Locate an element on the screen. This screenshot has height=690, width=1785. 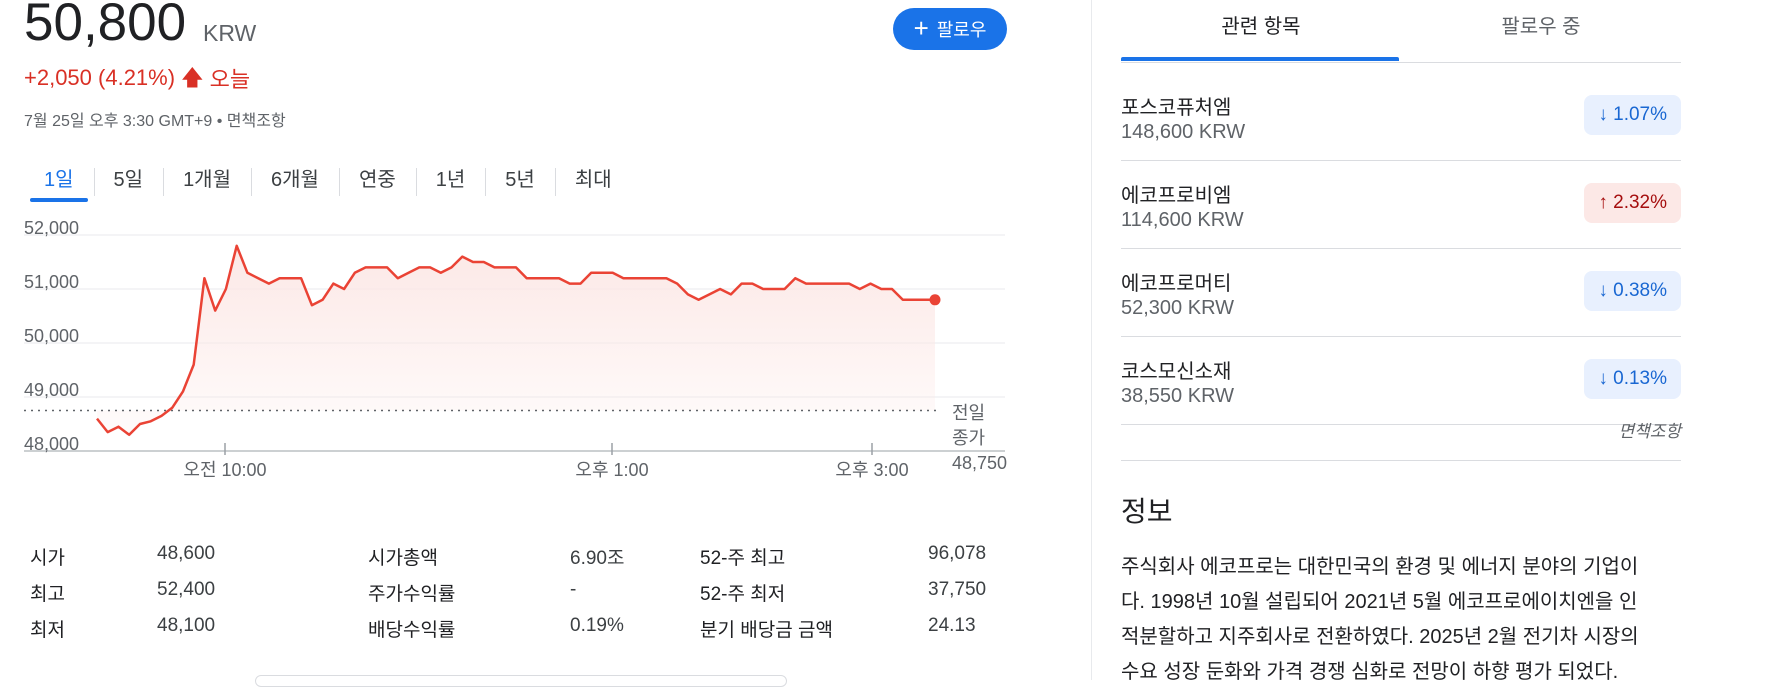
related-name: 에코프로머티 is located at coordinates (1176, 284).